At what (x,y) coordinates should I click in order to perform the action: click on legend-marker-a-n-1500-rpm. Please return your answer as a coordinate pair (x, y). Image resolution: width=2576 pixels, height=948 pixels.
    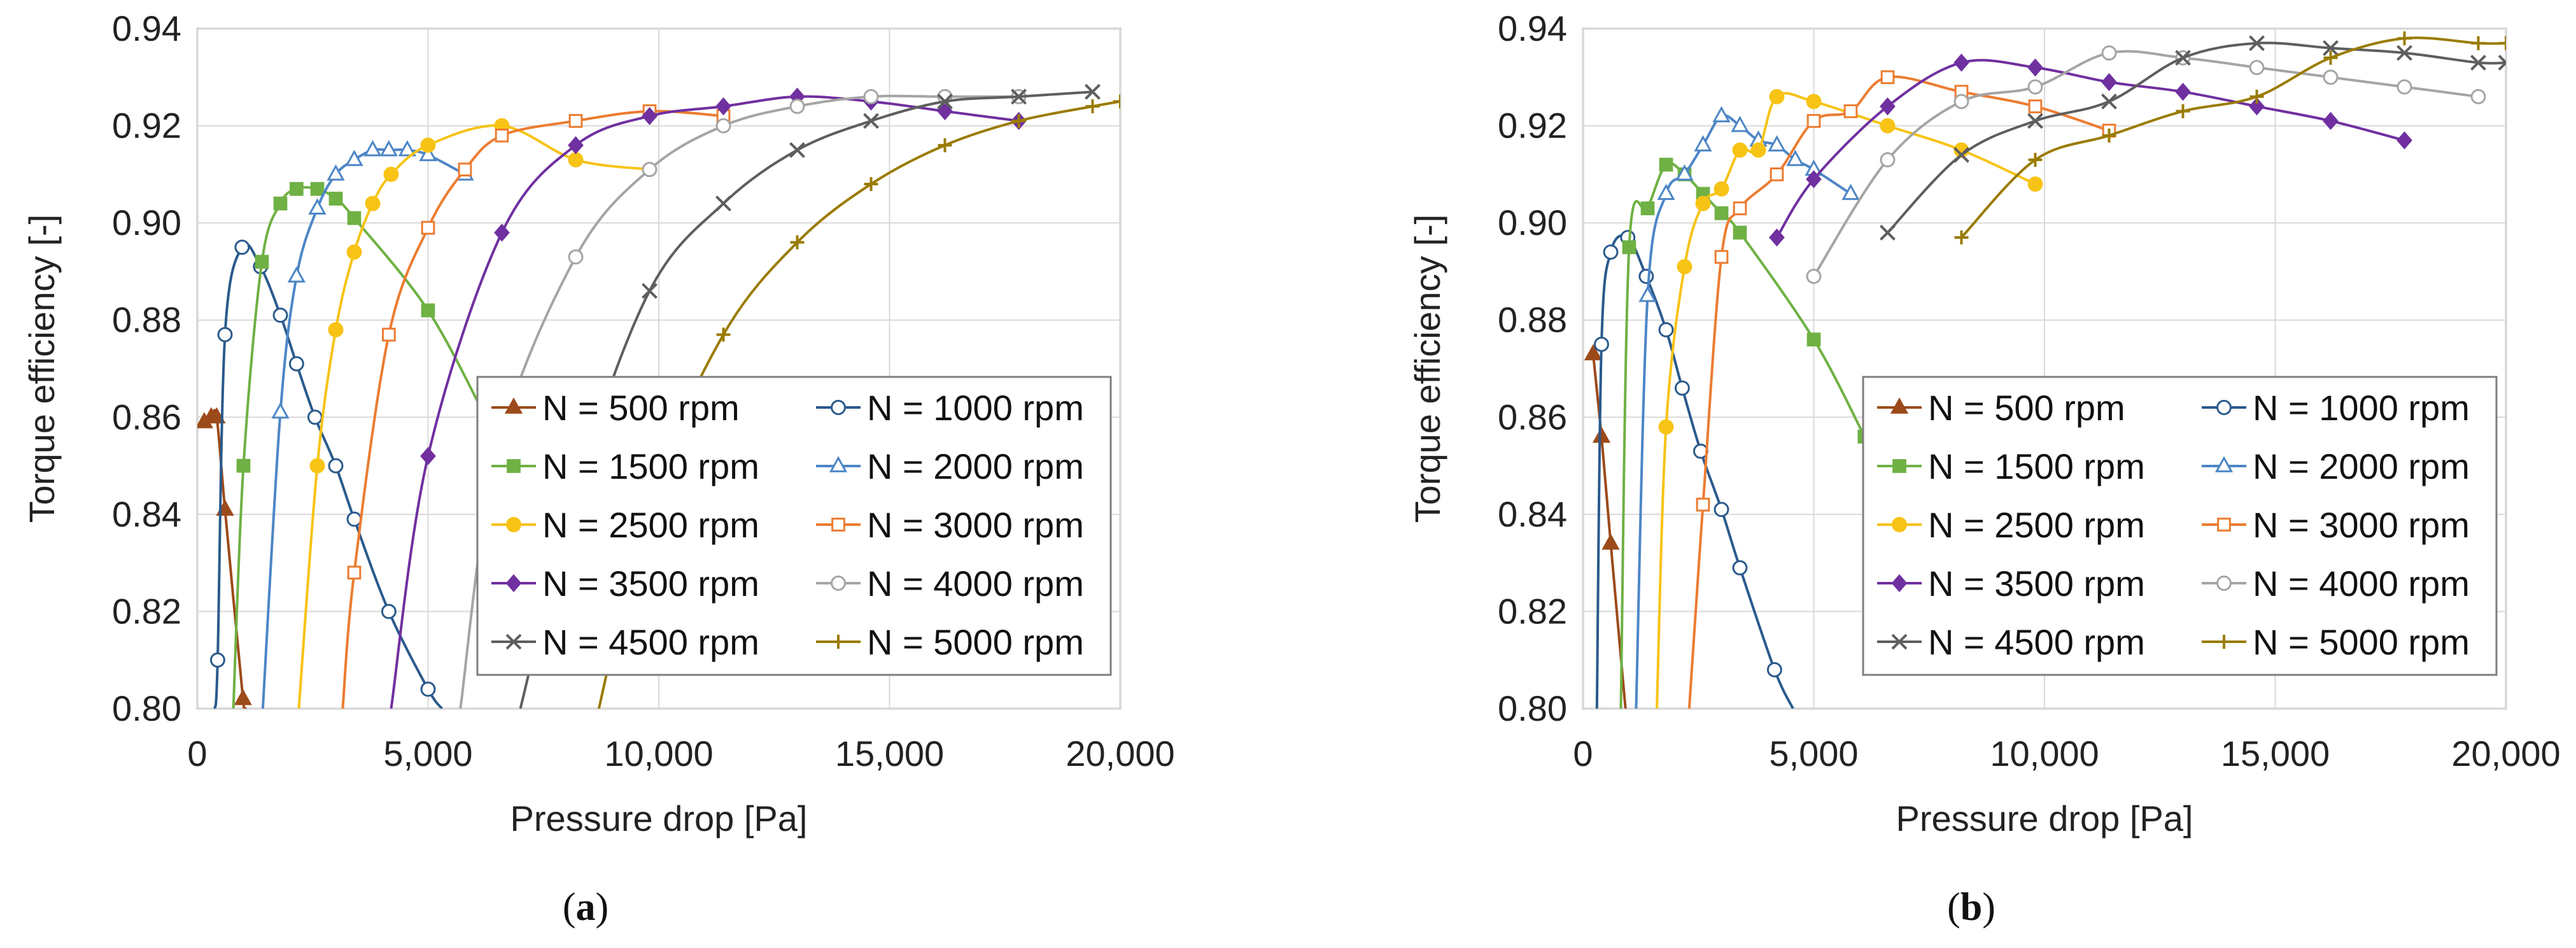
    Looking at the image, I should click on (514, 466).